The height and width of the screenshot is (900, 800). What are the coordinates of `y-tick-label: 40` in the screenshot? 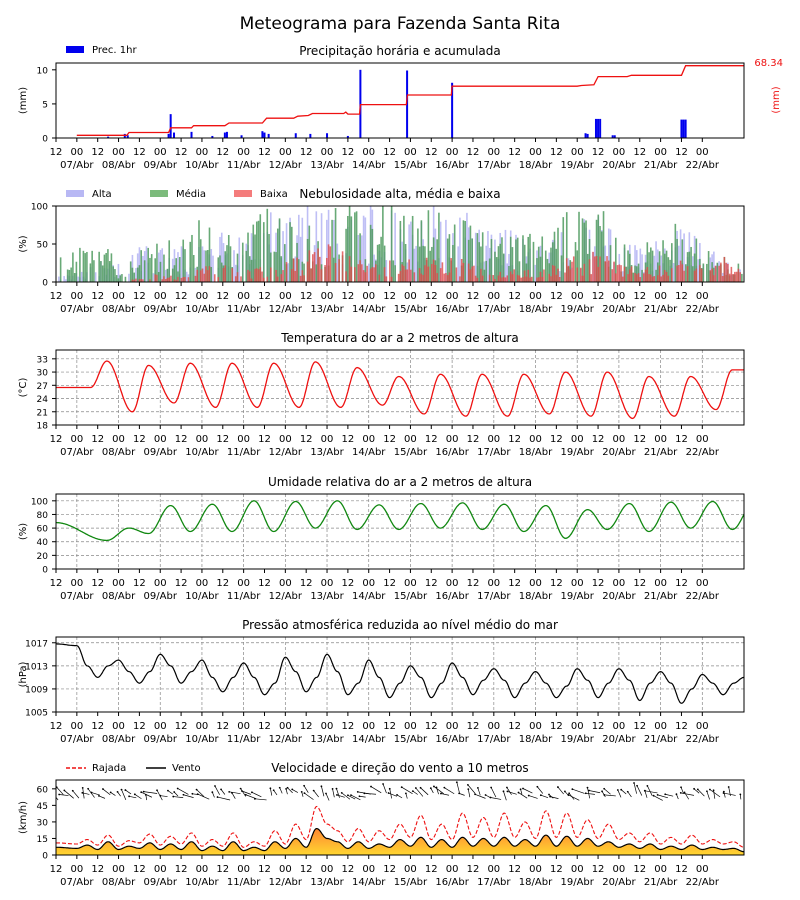 It's located at (43, 543).